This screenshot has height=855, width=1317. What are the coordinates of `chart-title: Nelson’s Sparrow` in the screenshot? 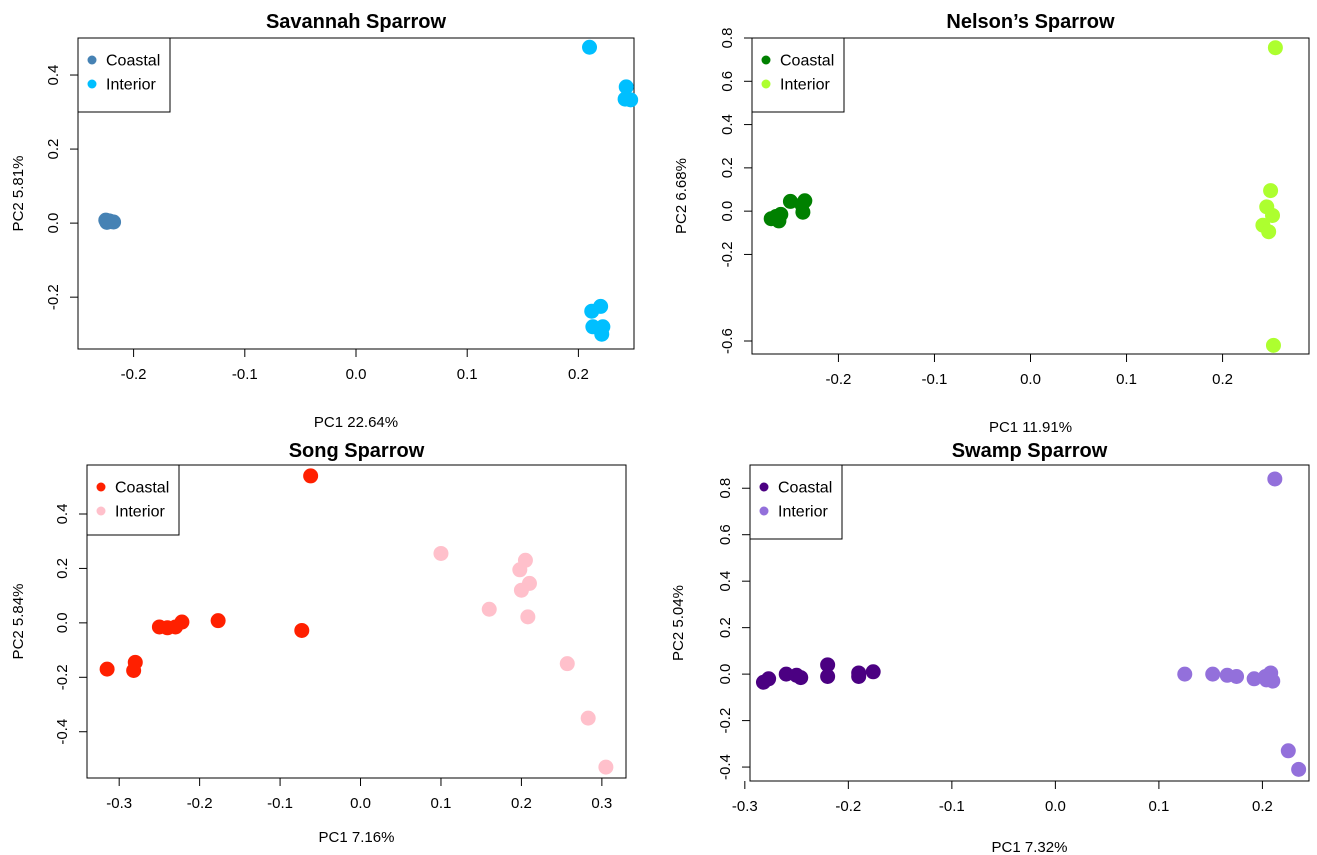 It's located at (1030, 22).